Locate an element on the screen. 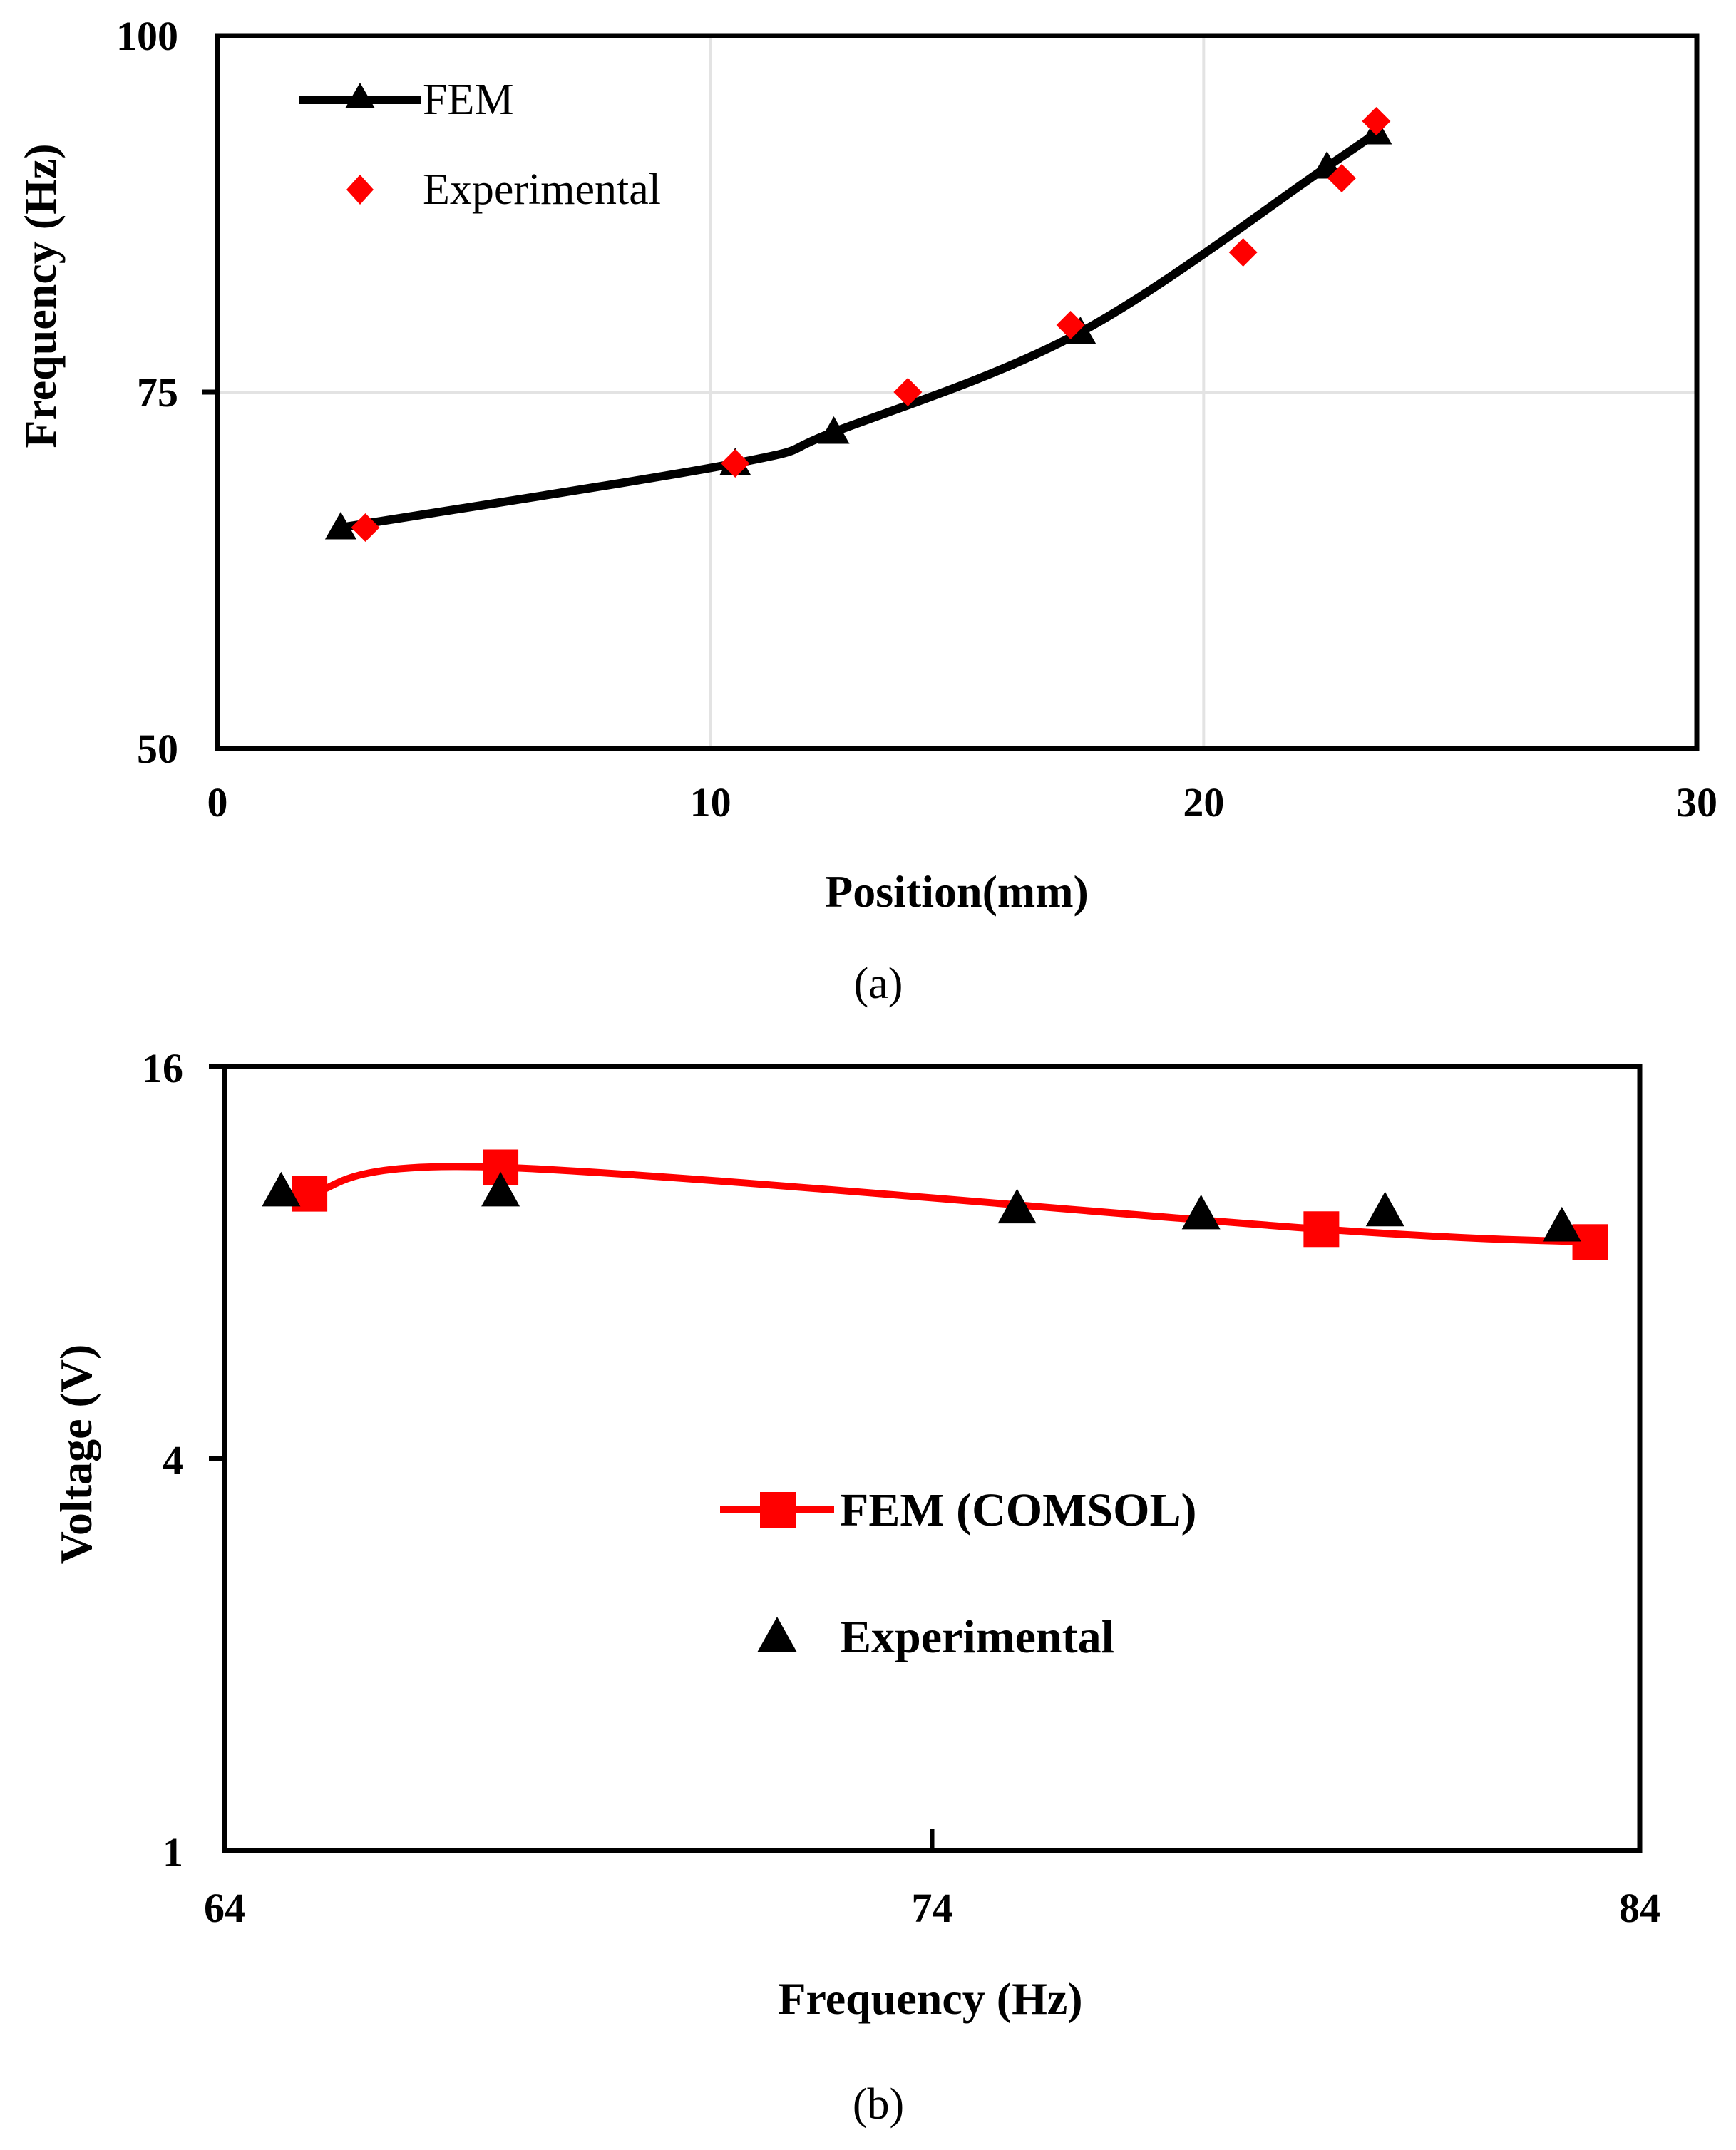  chart-b-series is located at coordinates (935, 1204).